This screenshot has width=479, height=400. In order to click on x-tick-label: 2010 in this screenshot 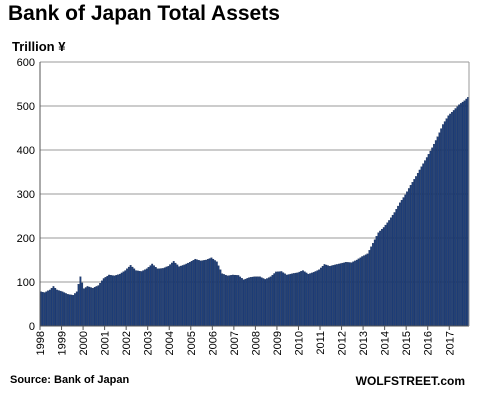, I will do `click(299, 343)`.